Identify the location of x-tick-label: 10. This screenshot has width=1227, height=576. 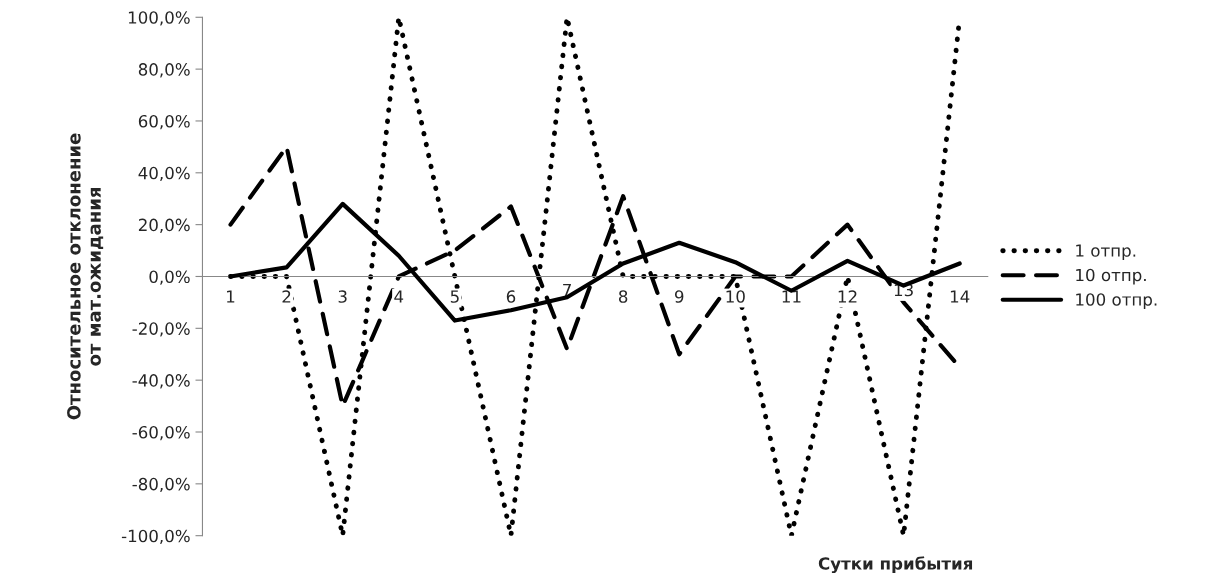
(735, 296).